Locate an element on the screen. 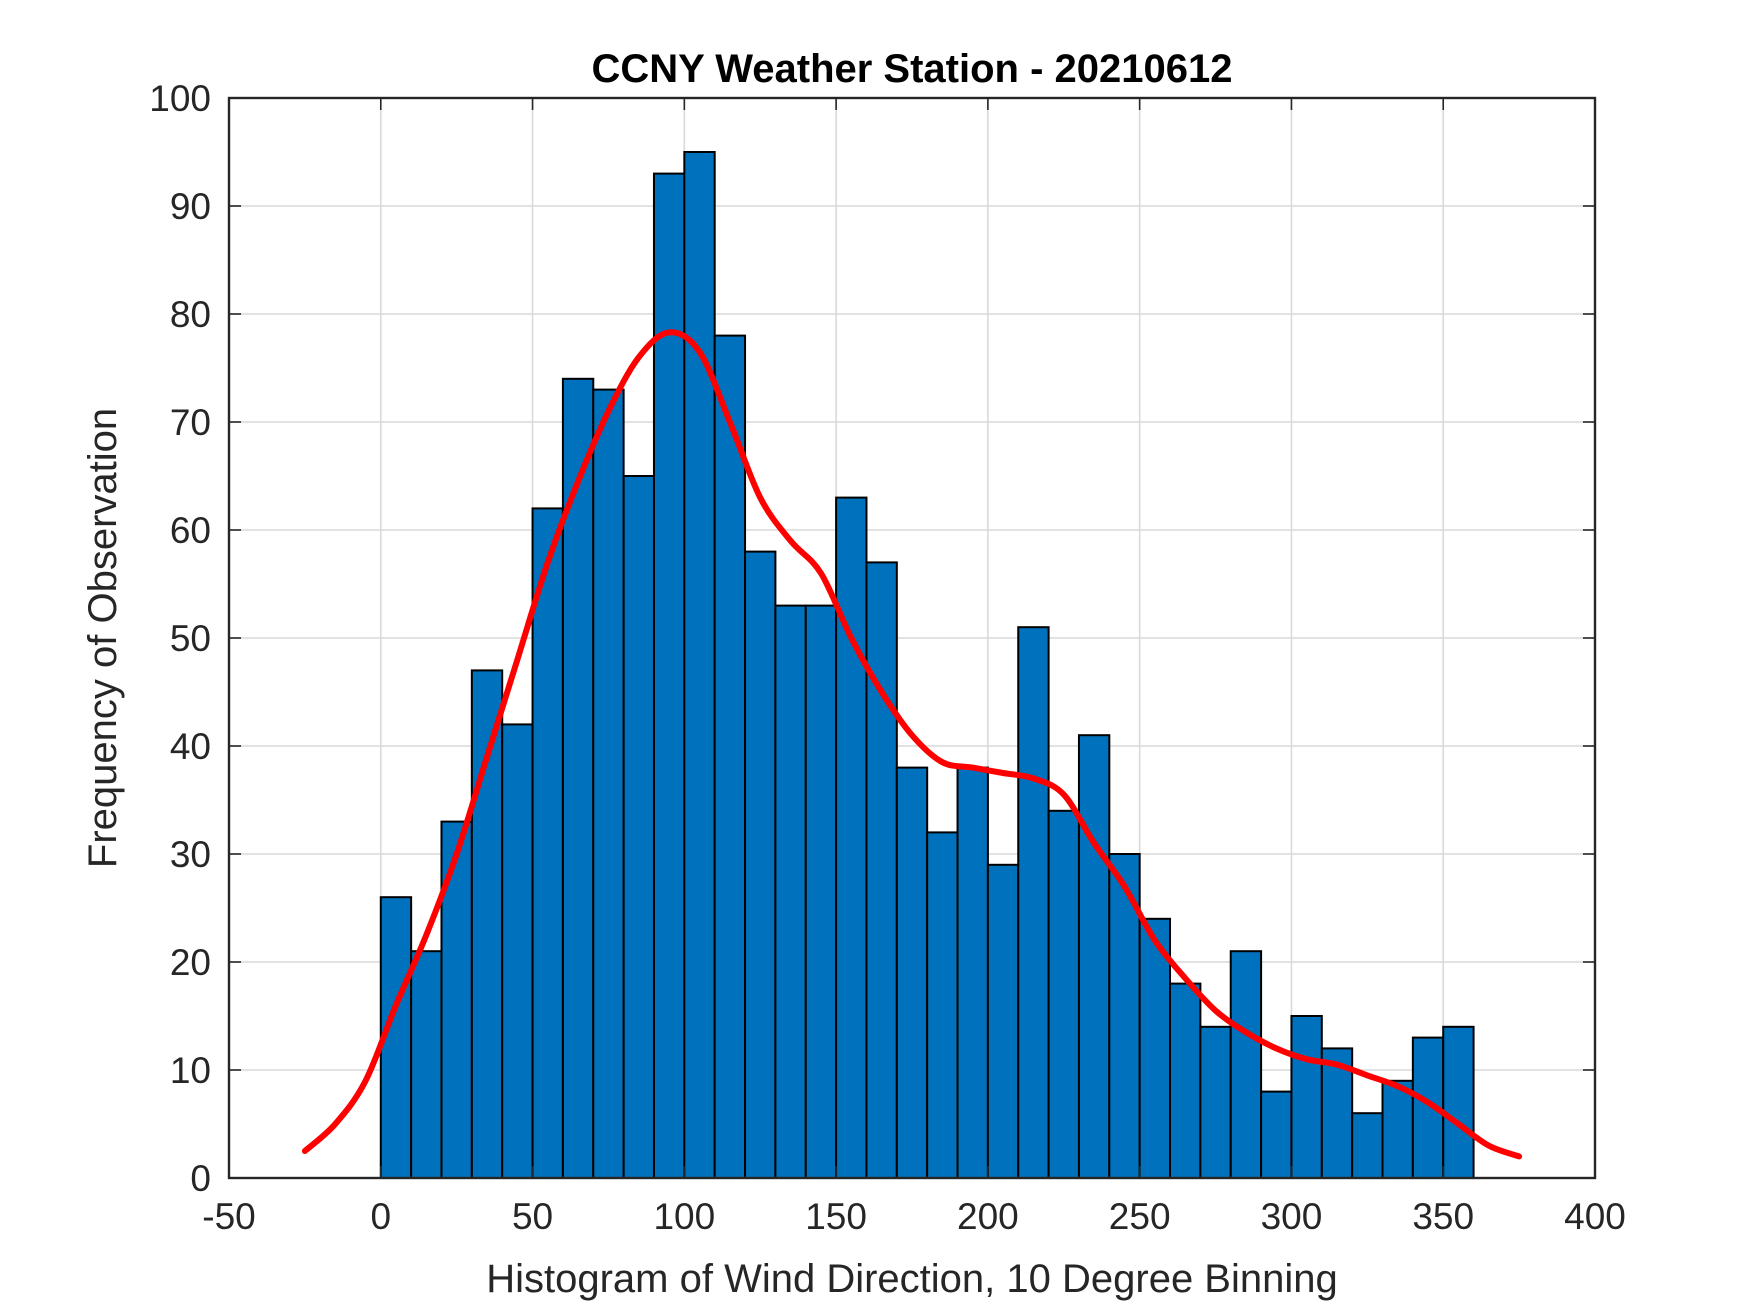 The height and width of the screenshot is (1313, 1750). x-tick-label: -50 is located at coordinates (228, 1216).